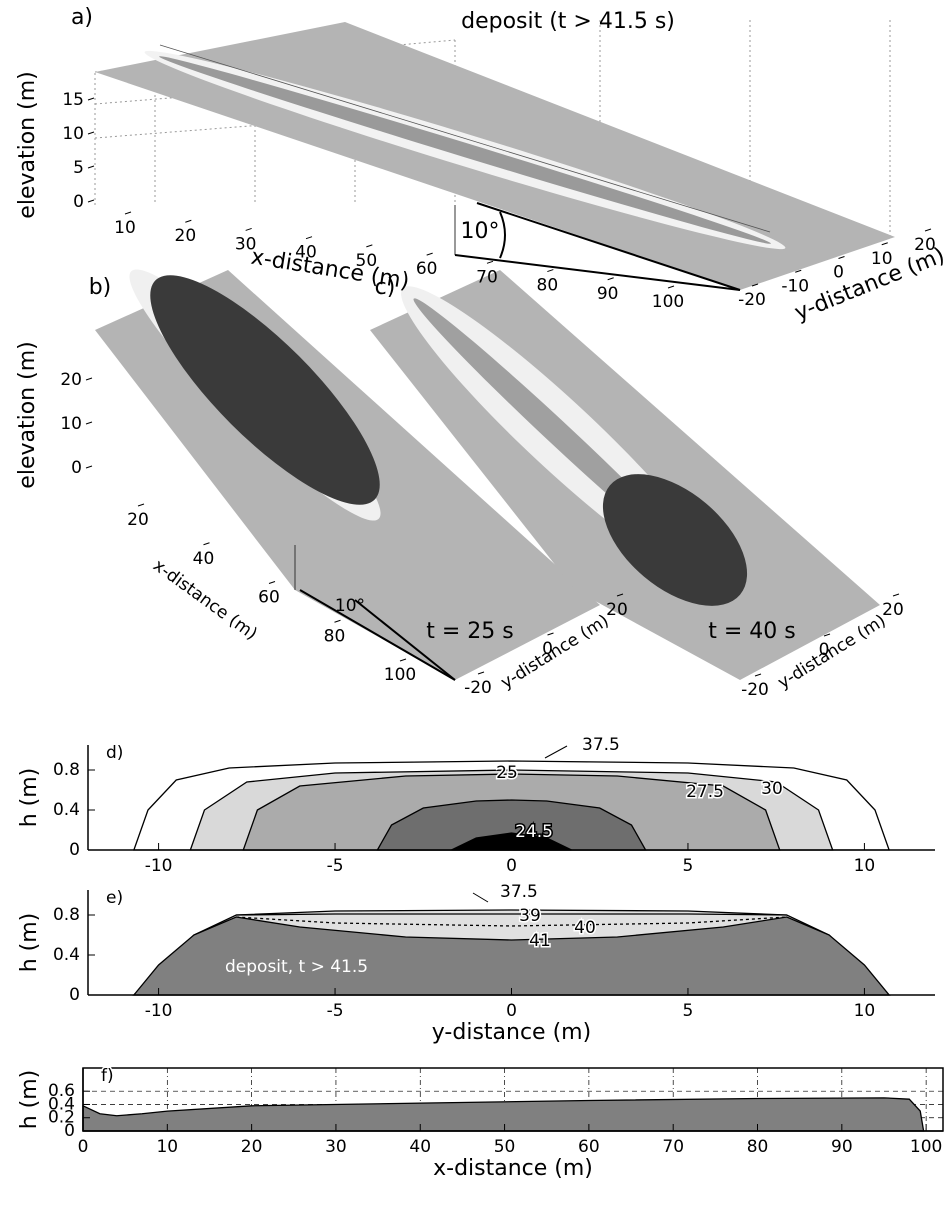  What do you see at coordinates (758, 1147) in the screenshot?
I see `x-tick-label: 80` at bounding box center [758, 1147].